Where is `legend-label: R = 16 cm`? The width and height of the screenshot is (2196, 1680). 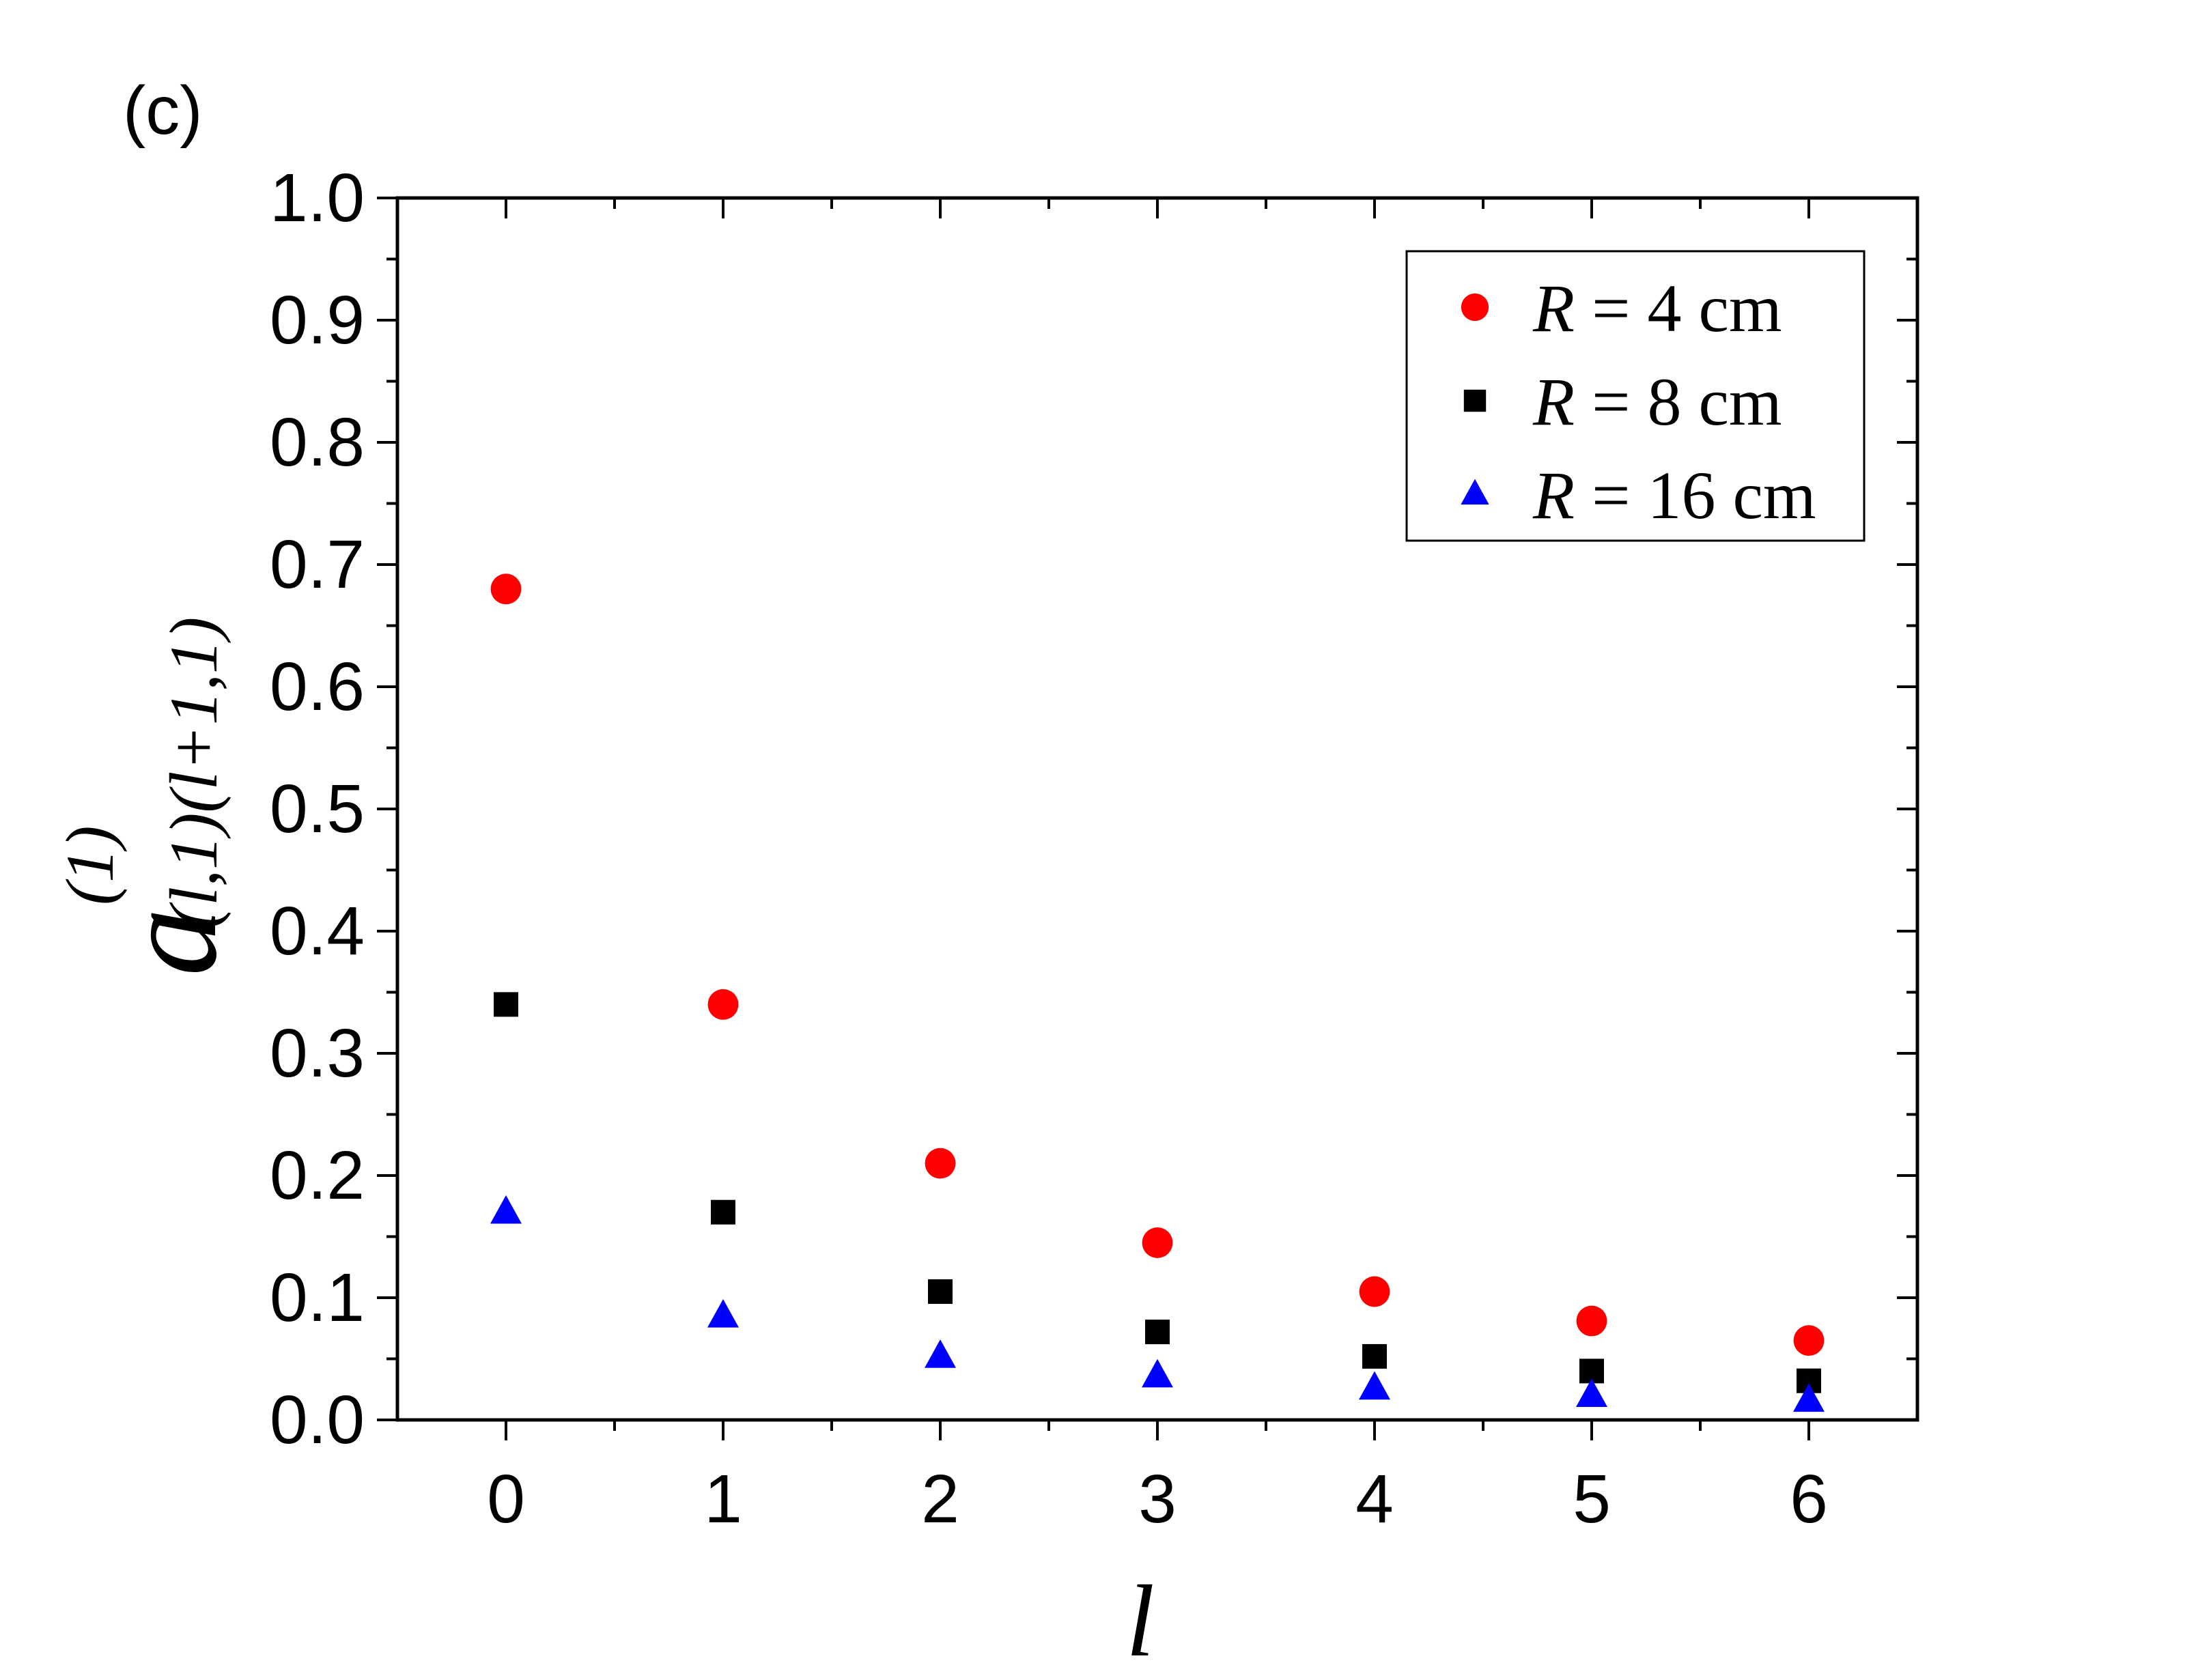
legend-label: R = 16 cm is located at coordinates (1674, 495).